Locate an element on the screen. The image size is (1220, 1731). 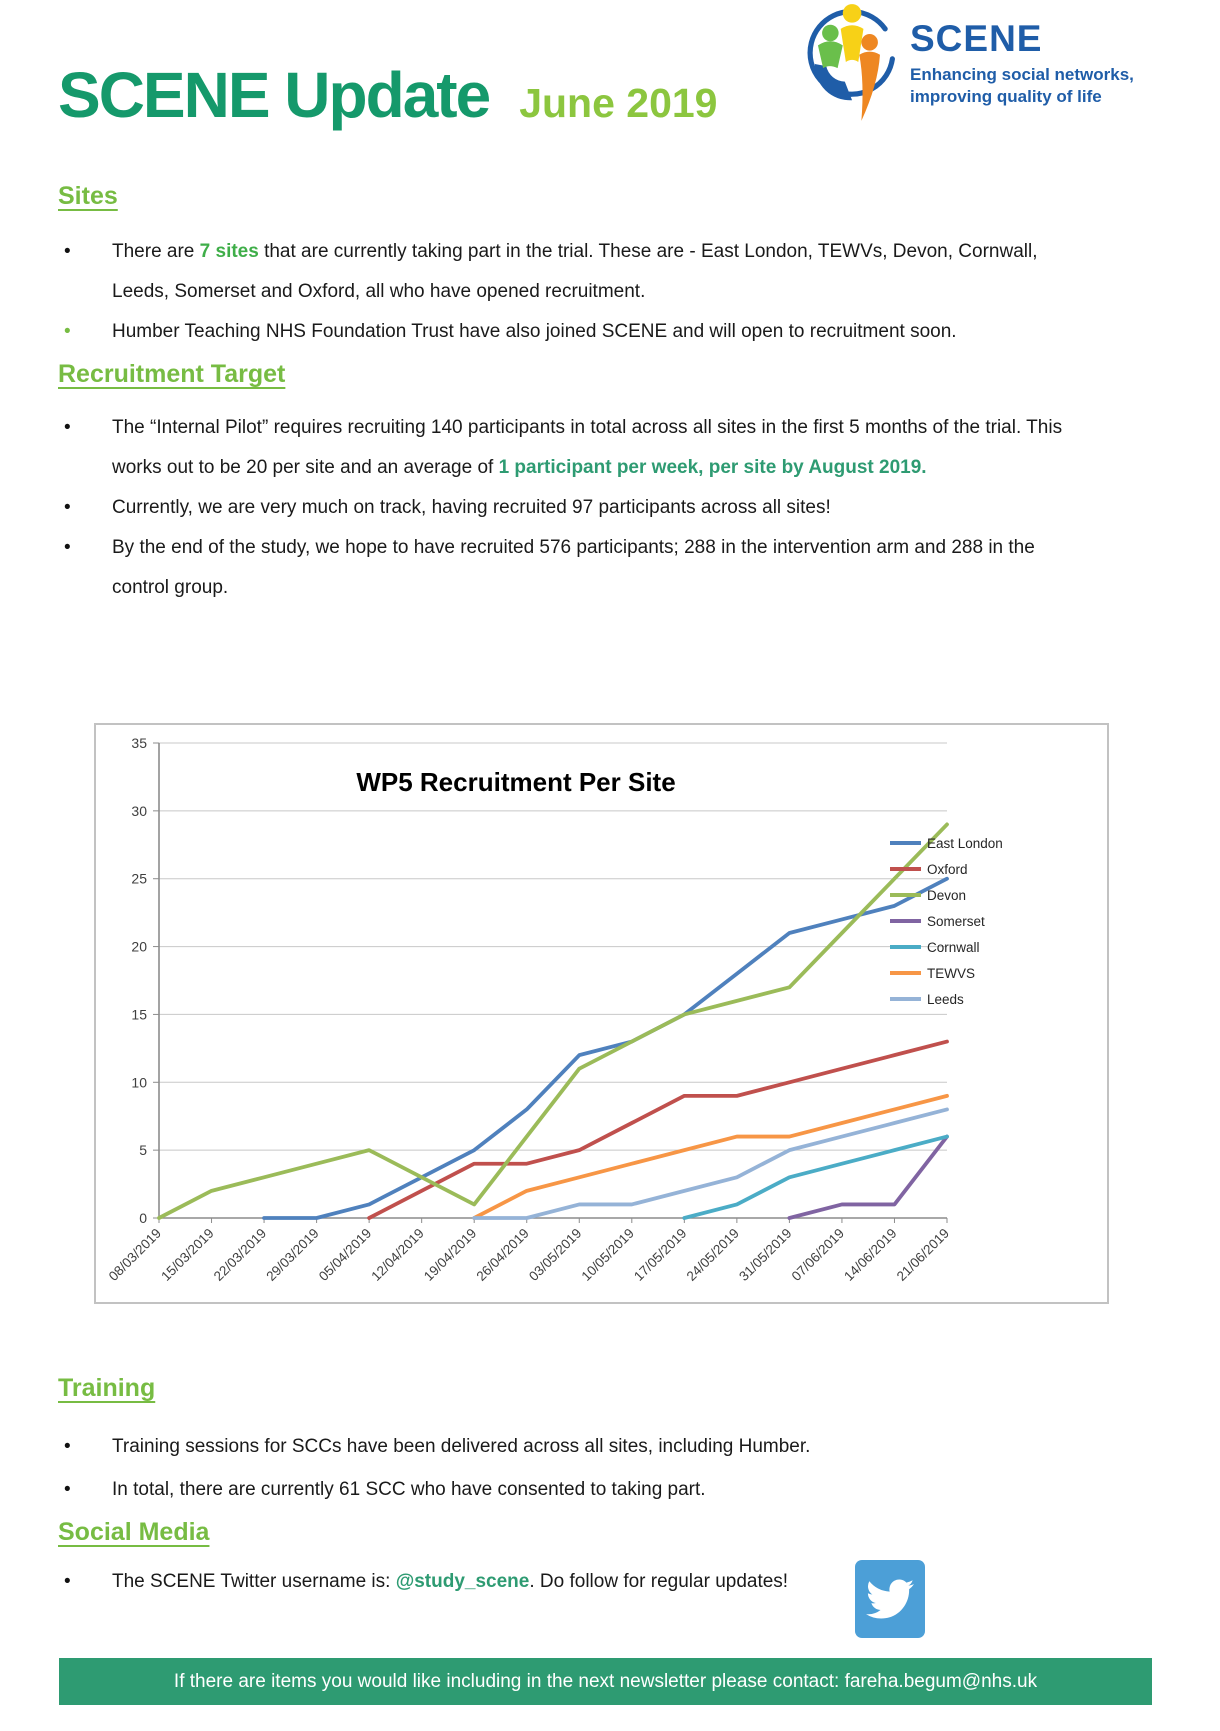
scene-logo-icon is located at coordinates (850, 65).